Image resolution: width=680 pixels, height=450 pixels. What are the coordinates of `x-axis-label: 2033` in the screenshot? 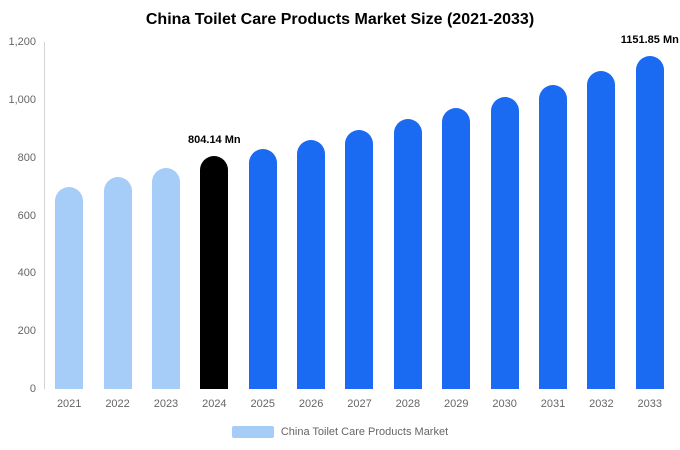 It's located at (650, 404).